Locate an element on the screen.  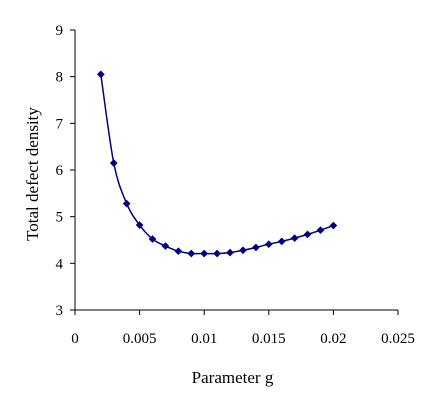
x-tick-label: 0.02 is located at coordinates (333, 339).